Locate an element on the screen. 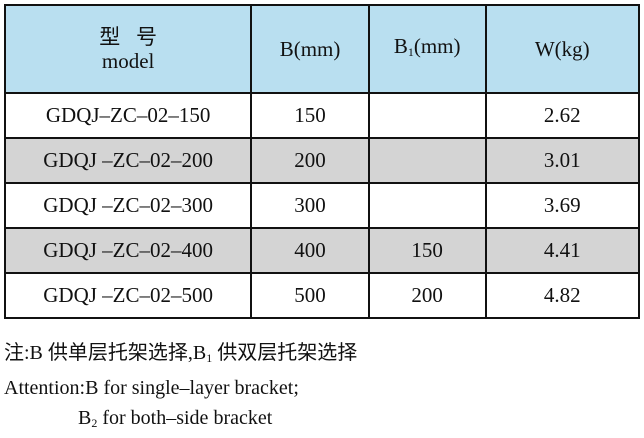 The height and width of the screenshot is (438, 644). table-cell: GDQJ –ZC–02–500 is located at coordinates (128, 295).